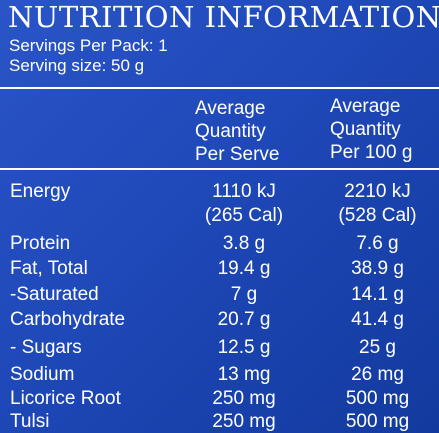 This screenshot has width=439, height=433. What do you see at coordinates (54, 294) in the screenshot?
I see `row-label: -Saturated` at bounding box center [54, 294].